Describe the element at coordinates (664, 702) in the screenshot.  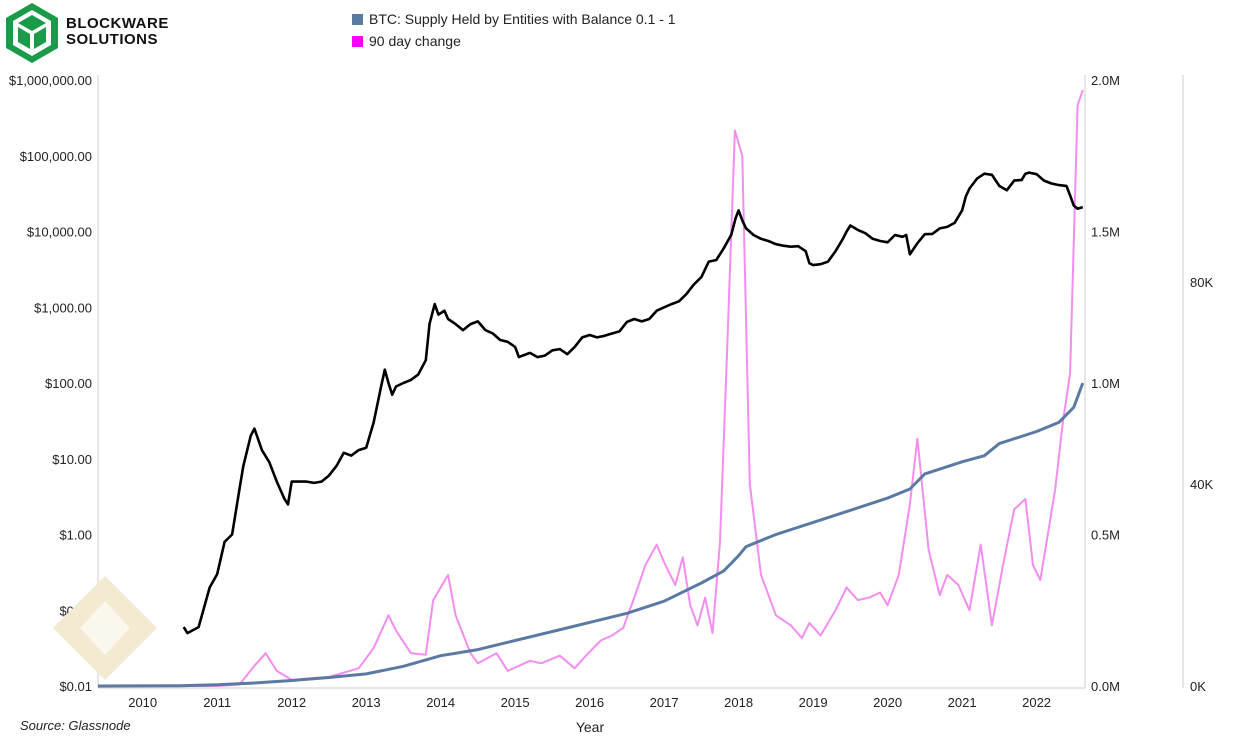
I see `x-tick-label: 2017` at that location.